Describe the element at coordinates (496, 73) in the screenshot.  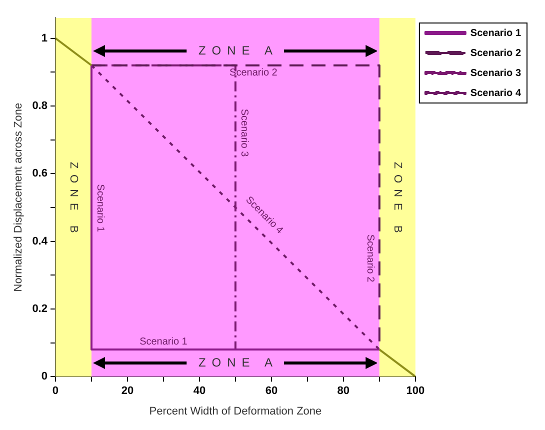
I see `legend-label: Scenario 3` at that location.